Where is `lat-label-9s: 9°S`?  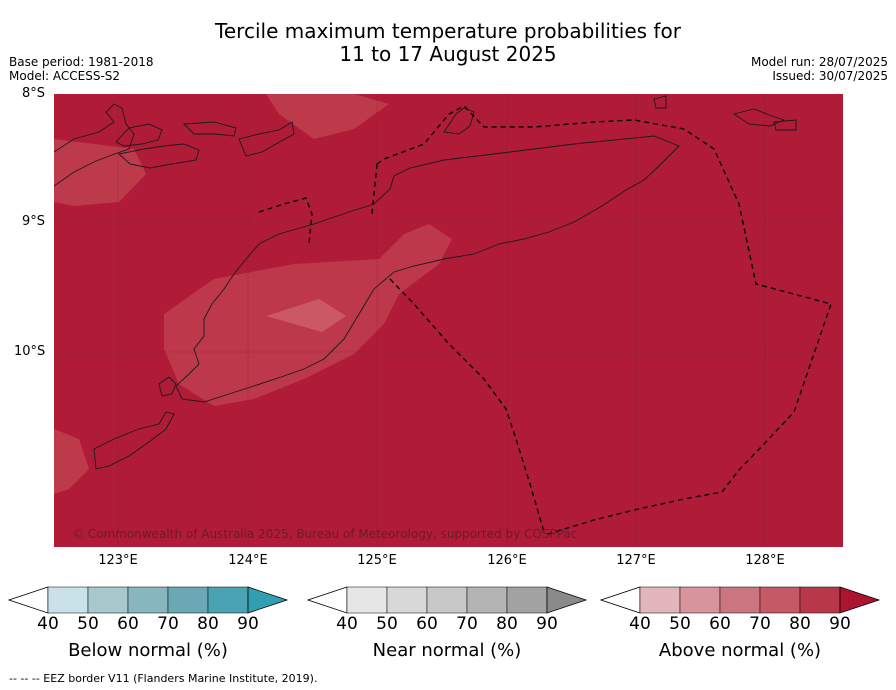
lat-label-9s: 9°S is located at coordinates (34, 221).